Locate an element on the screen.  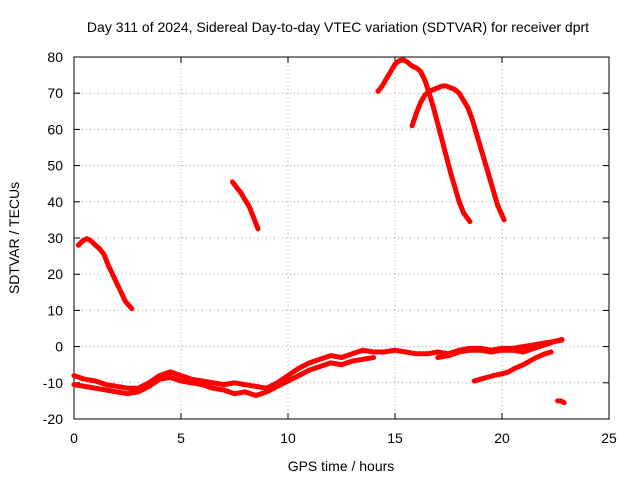
y-tick-label: 20 is located at coordinates (55, 274).